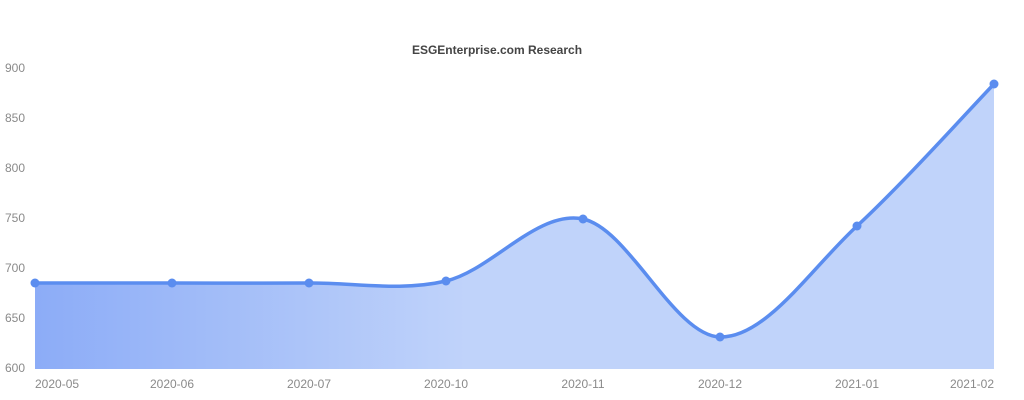  I want to click on x-tick-label: 2020-05, so click(57, 384).